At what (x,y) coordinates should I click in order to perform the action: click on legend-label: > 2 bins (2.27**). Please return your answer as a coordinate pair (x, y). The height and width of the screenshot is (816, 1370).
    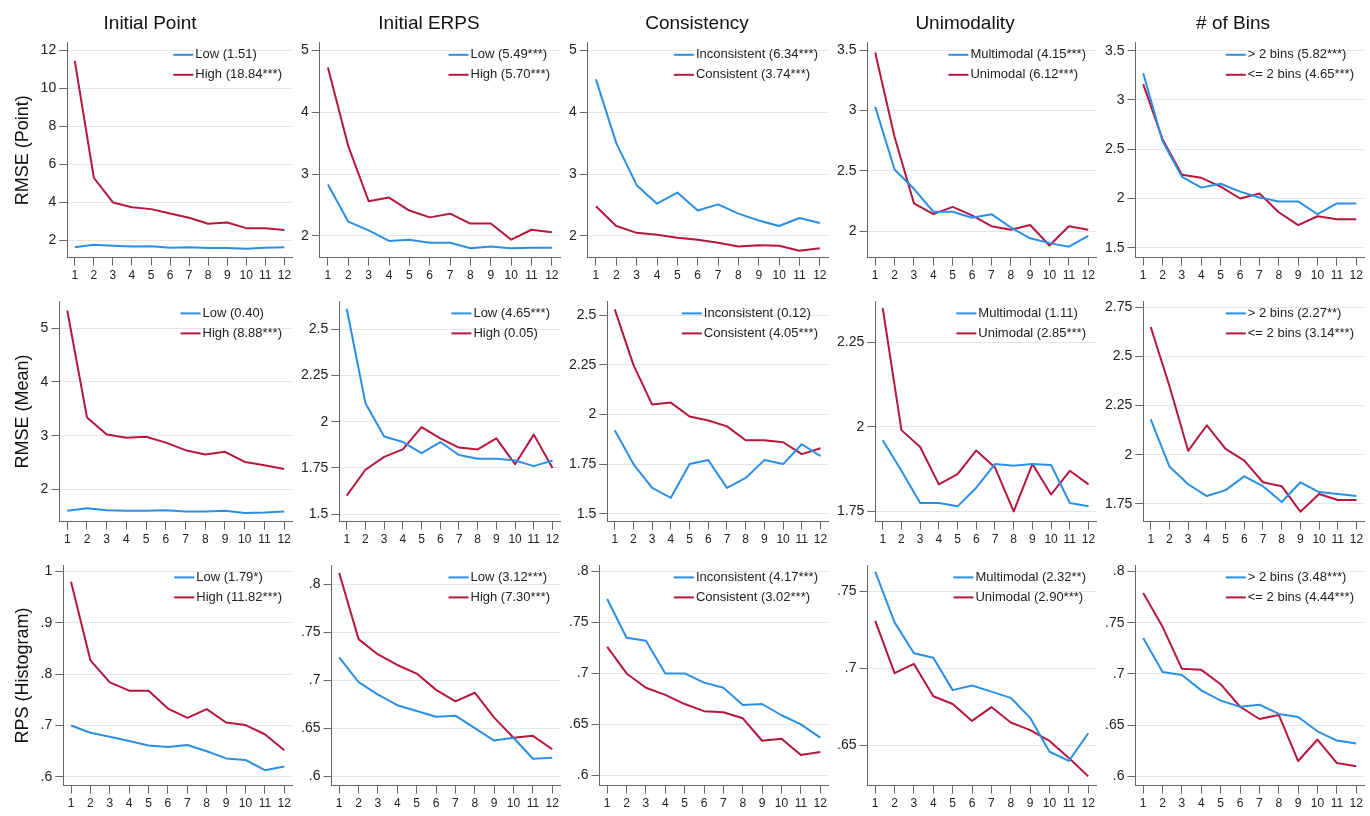
    Looking at the image, I should click on (1294, 312).